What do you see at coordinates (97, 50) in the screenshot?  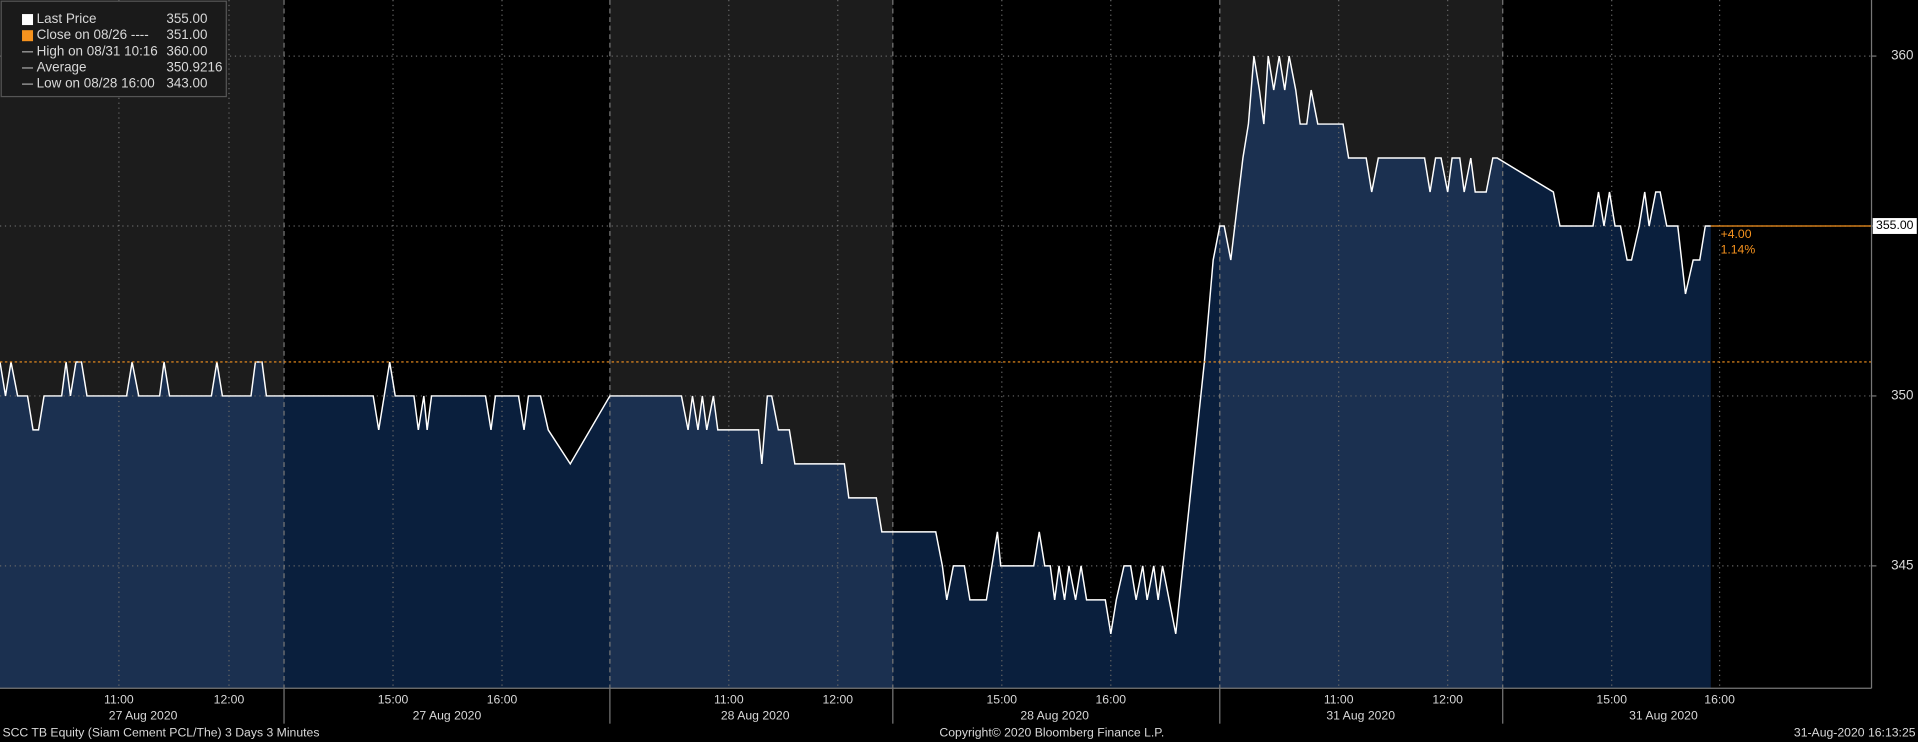 I see `legend-label: High on 08/31 10:16` at bounding box center [97, 50].